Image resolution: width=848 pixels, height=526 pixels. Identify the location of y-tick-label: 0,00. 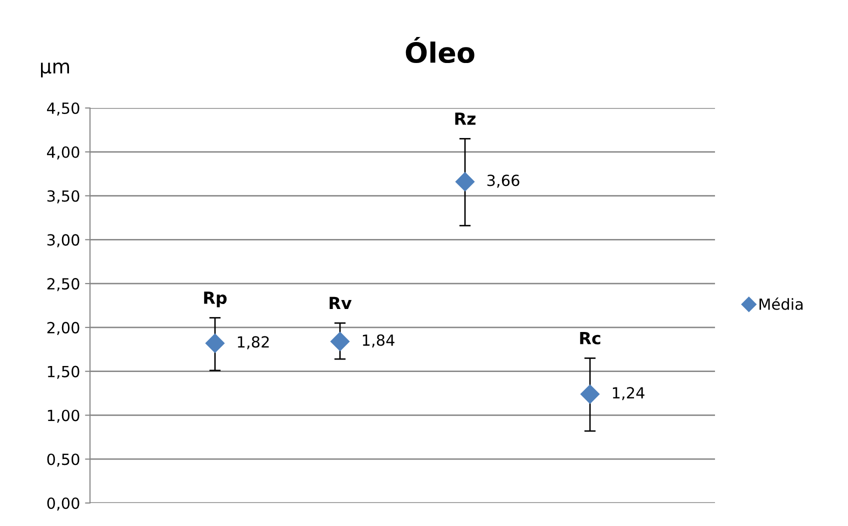
(63, 504).